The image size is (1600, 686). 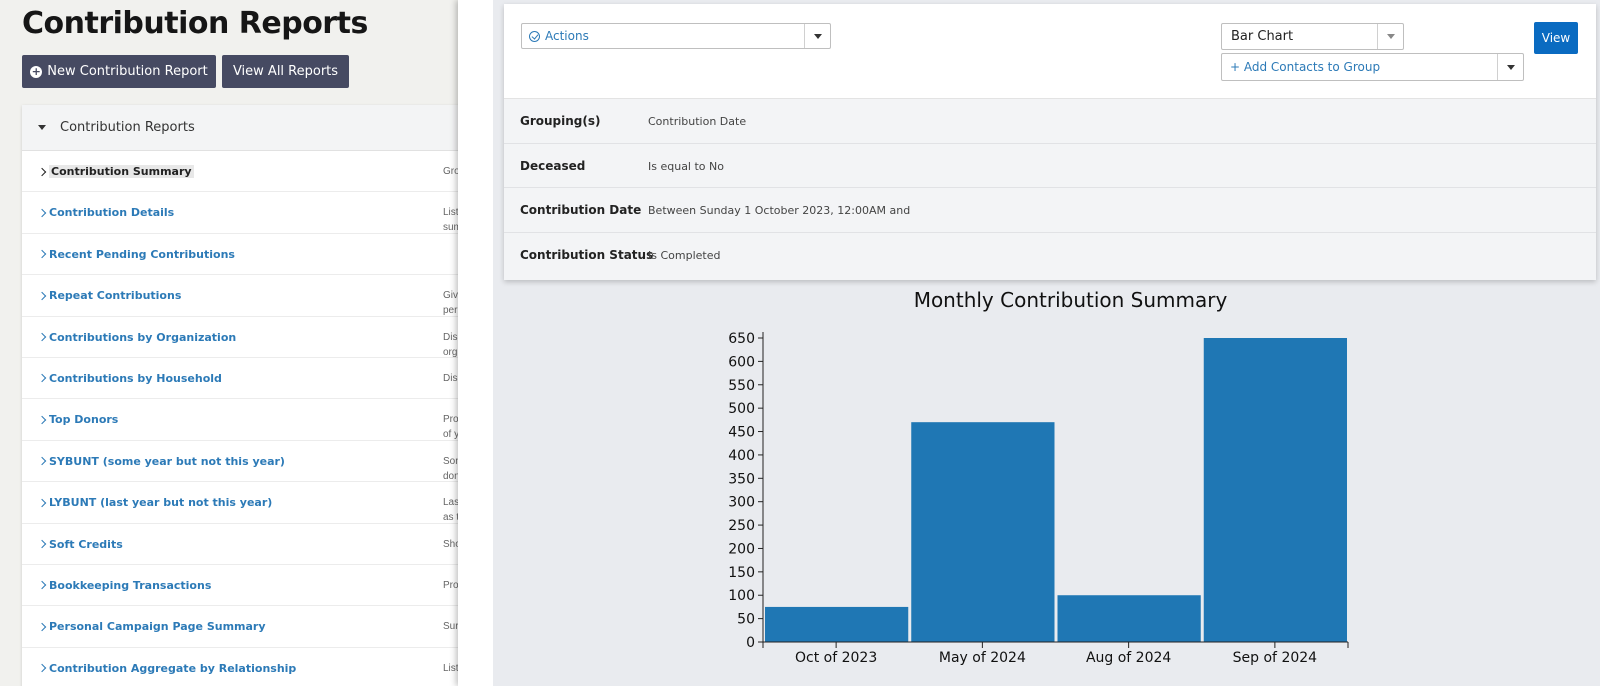 I want to click on report-link: Recent Pending Contributions, so click(x=136, y=254).